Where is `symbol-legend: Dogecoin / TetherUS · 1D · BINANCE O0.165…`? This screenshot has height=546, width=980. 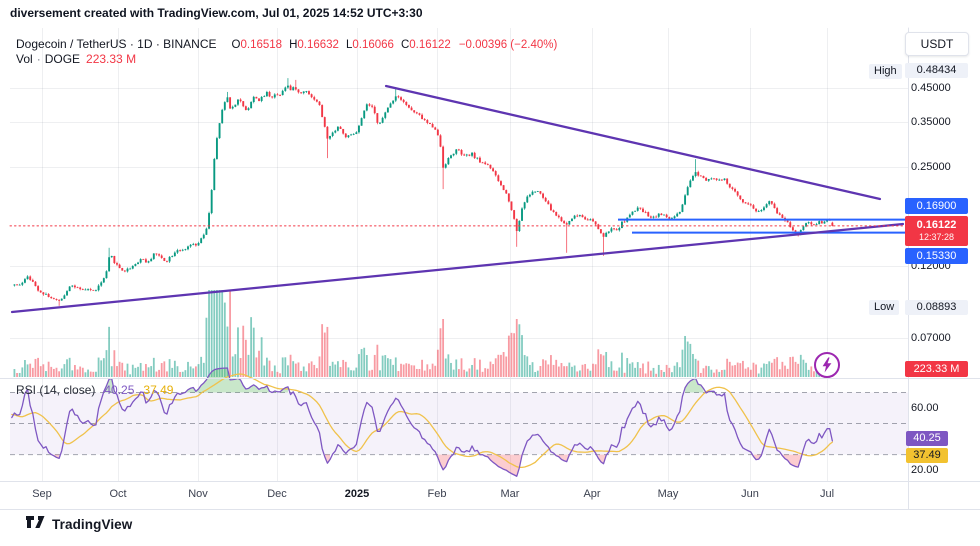 symbol-legend: Dogecoin / TetherUS · 1D · BINANCE O0.165… is located at coordinates (286, 44).